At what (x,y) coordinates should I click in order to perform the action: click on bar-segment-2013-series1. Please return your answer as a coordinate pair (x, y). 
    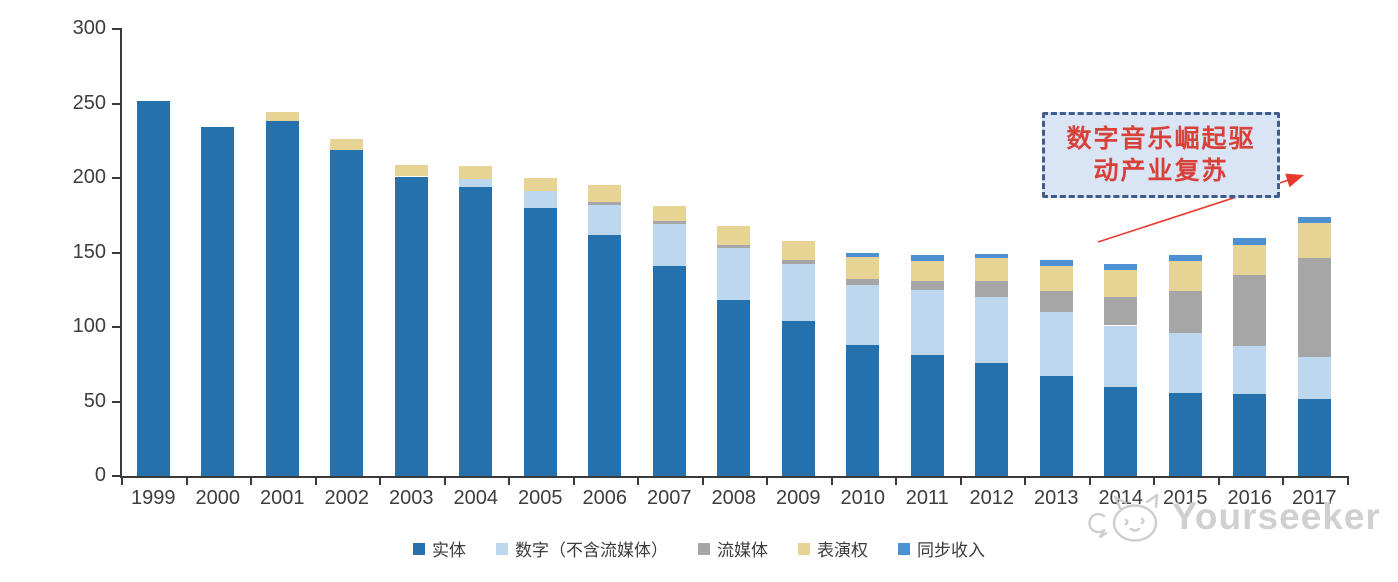
    Looking at the image, I should click on (1056, 344).